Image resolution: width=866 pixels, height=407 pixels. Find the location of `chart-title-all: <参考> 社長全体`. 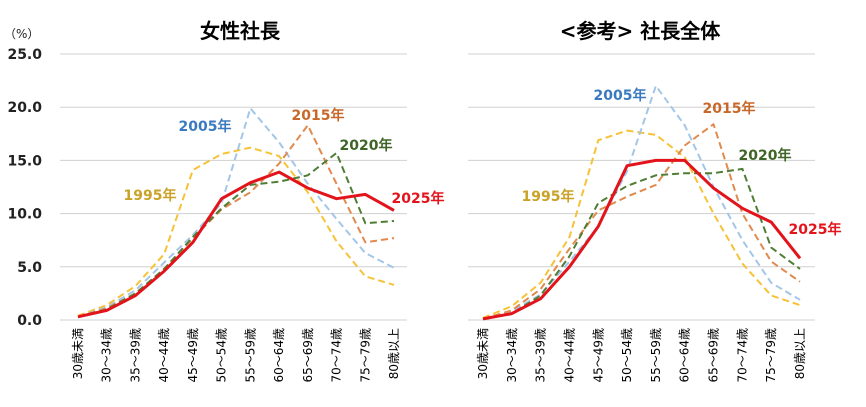

chart-title-all: <参考> 社長全体 is located at coordinates (640, 31).